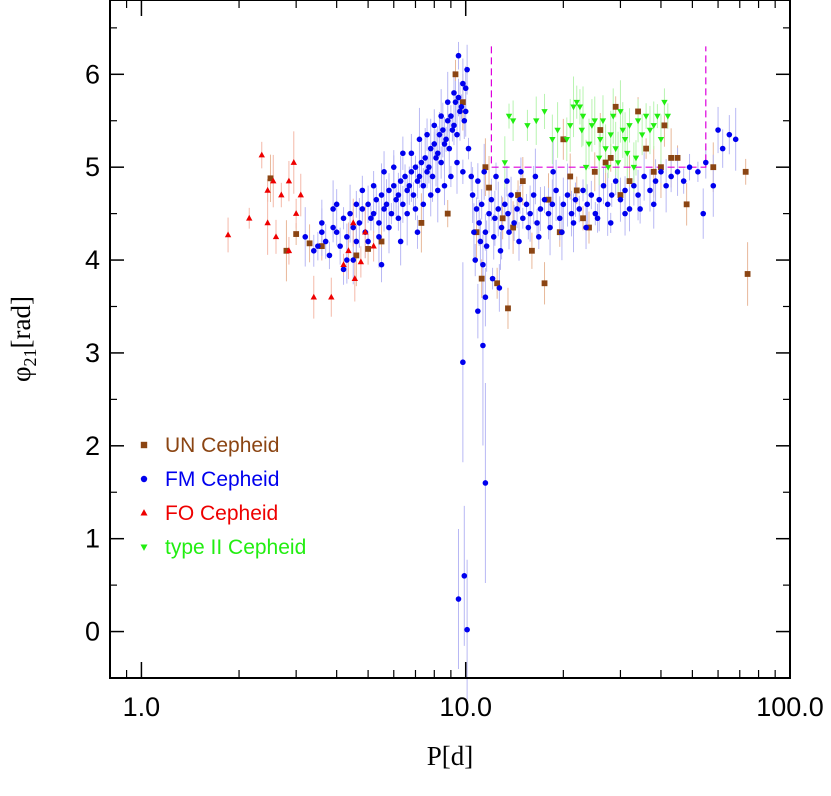  What do you see at coordinates (30, 357) in the screenshot?
I see `y-axis-title-subscript: 21` at bounding box center [30, 357].